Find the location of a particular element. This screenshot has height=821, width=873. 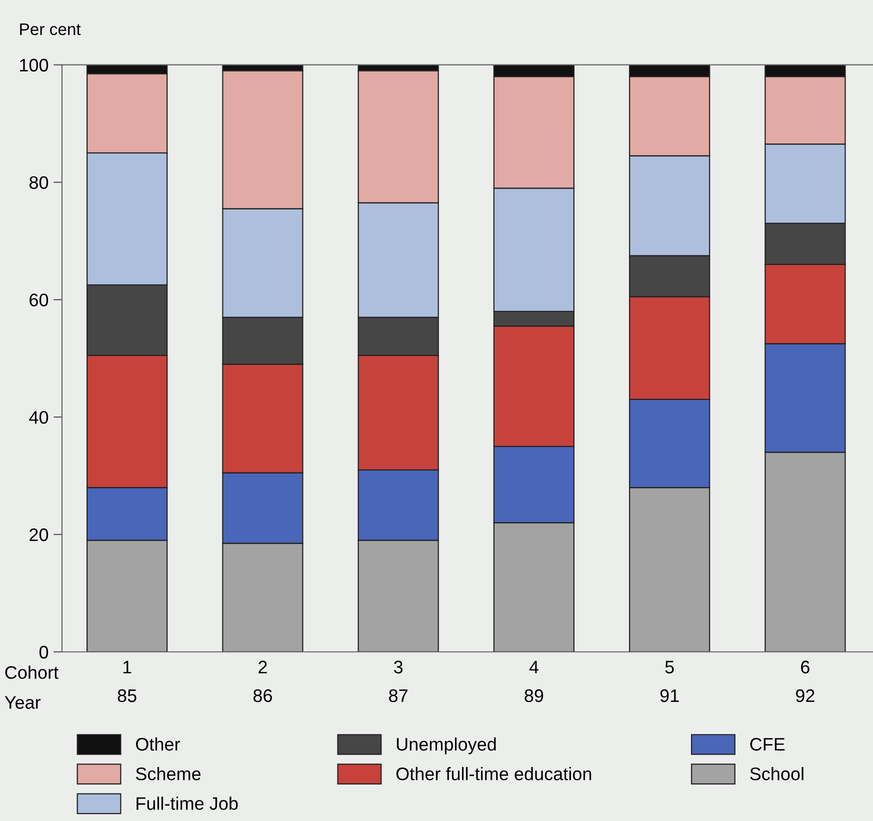

x-tick-label: 1 85 is located at coordinates (127, 681).